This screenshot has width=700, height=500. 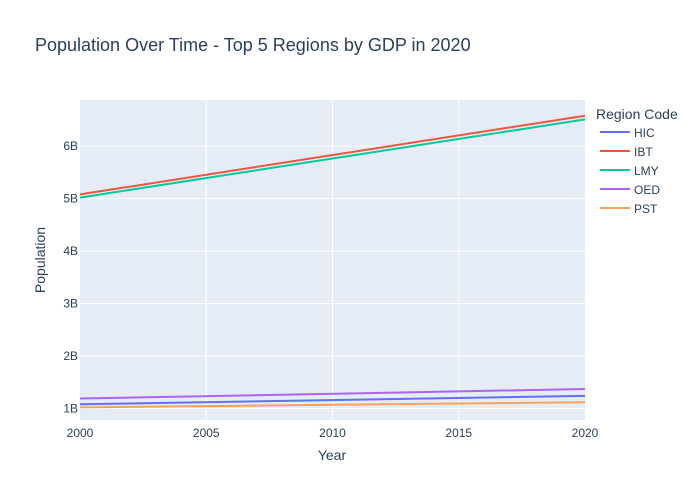 I want to click on series-line-ibt, so click(x=332, y=155).